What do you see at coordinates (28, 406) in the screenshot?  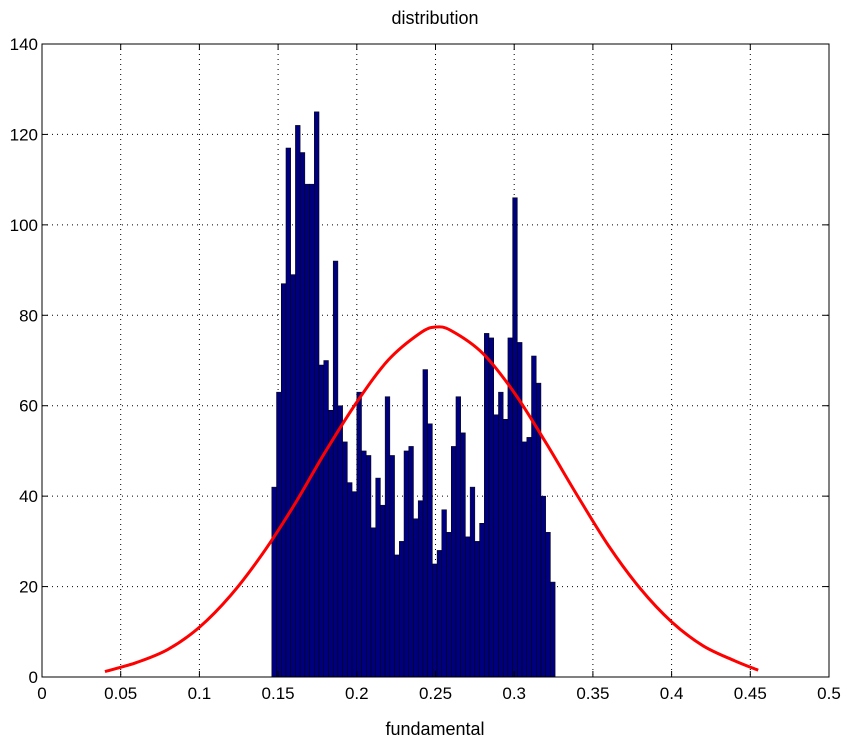 I see `y-tick-label: 60` at bounding box center [28, 406].